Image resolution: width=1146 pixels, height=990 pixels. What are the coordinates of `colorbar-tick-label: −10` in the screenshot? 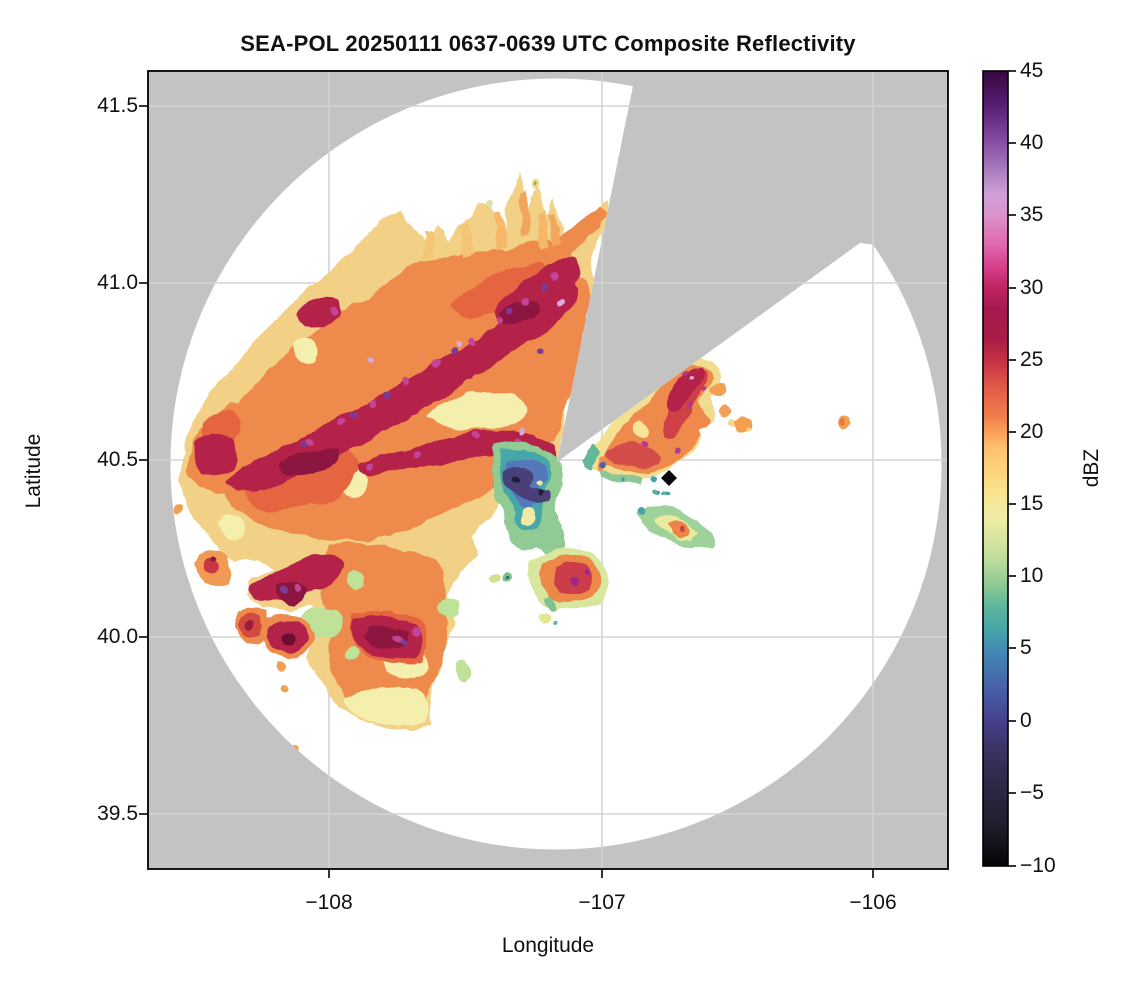 It's located at (1038, 865).